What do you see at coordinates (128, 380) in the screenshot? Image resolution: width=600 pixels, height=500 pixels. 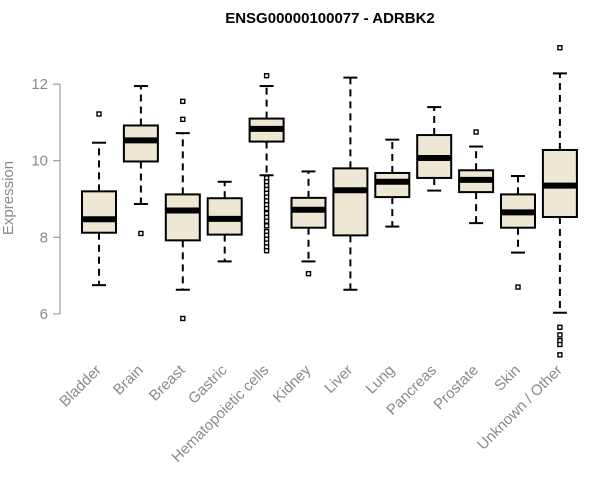 I see `x-tick-label: Brain` at bounding box center [128, 380].